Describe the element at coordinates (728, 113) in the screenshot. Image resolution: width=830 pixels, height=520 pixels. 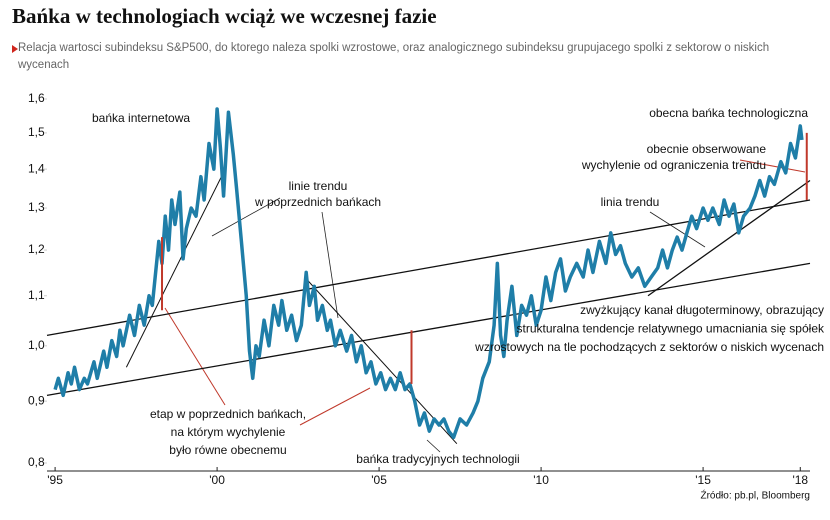
I see `annotation: obecna bańka technologiczna` at that location.